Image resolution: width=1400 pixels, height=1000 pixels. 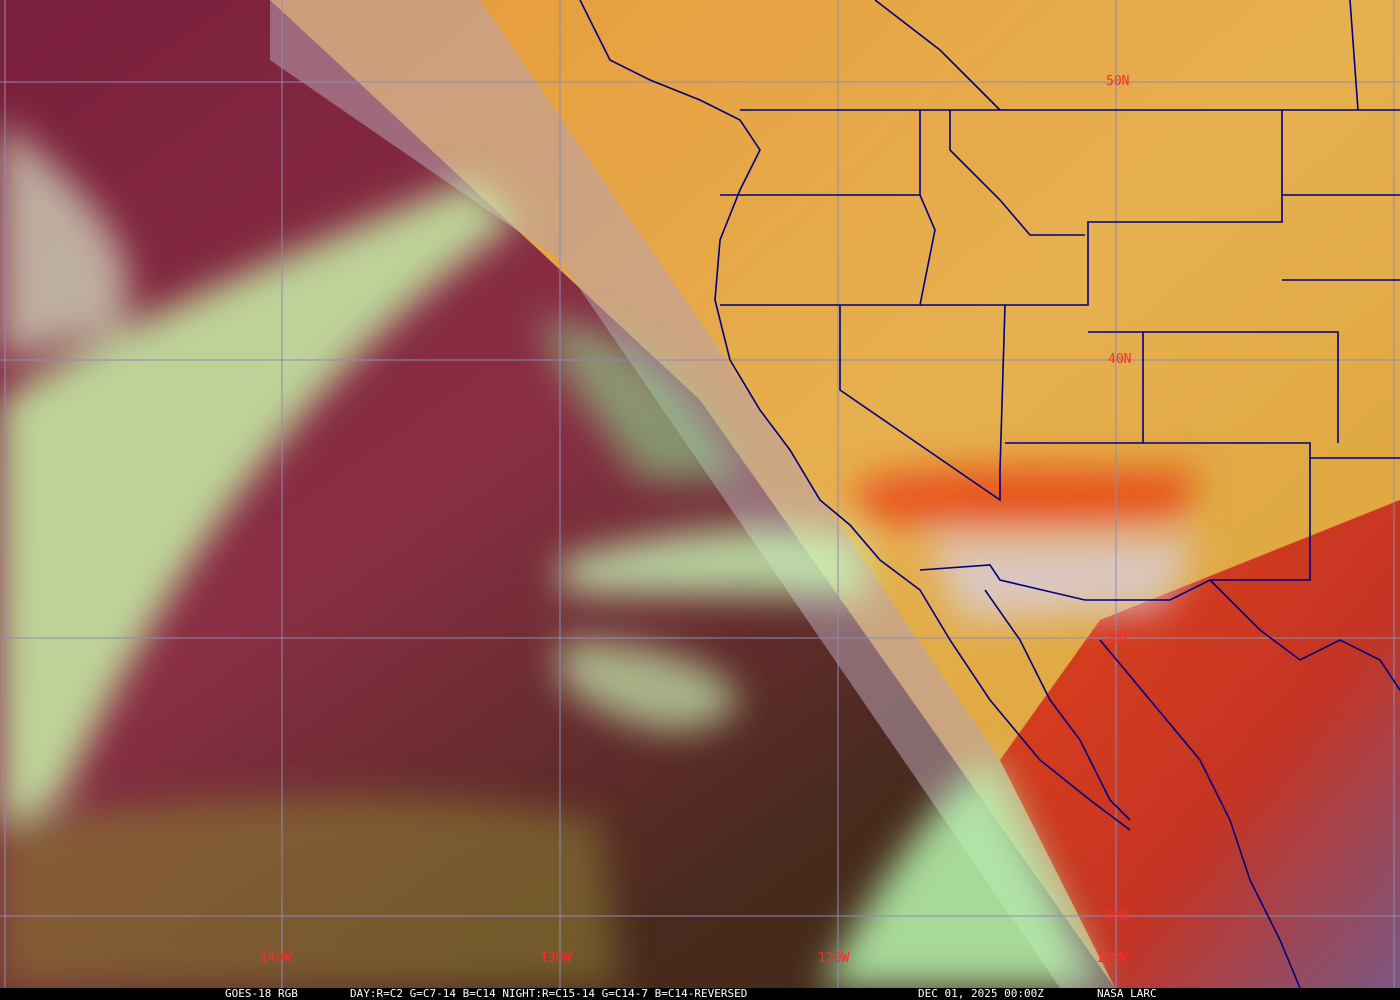 I want to click on caption-credit: NASA LARC, so click(x=1127, y=993).